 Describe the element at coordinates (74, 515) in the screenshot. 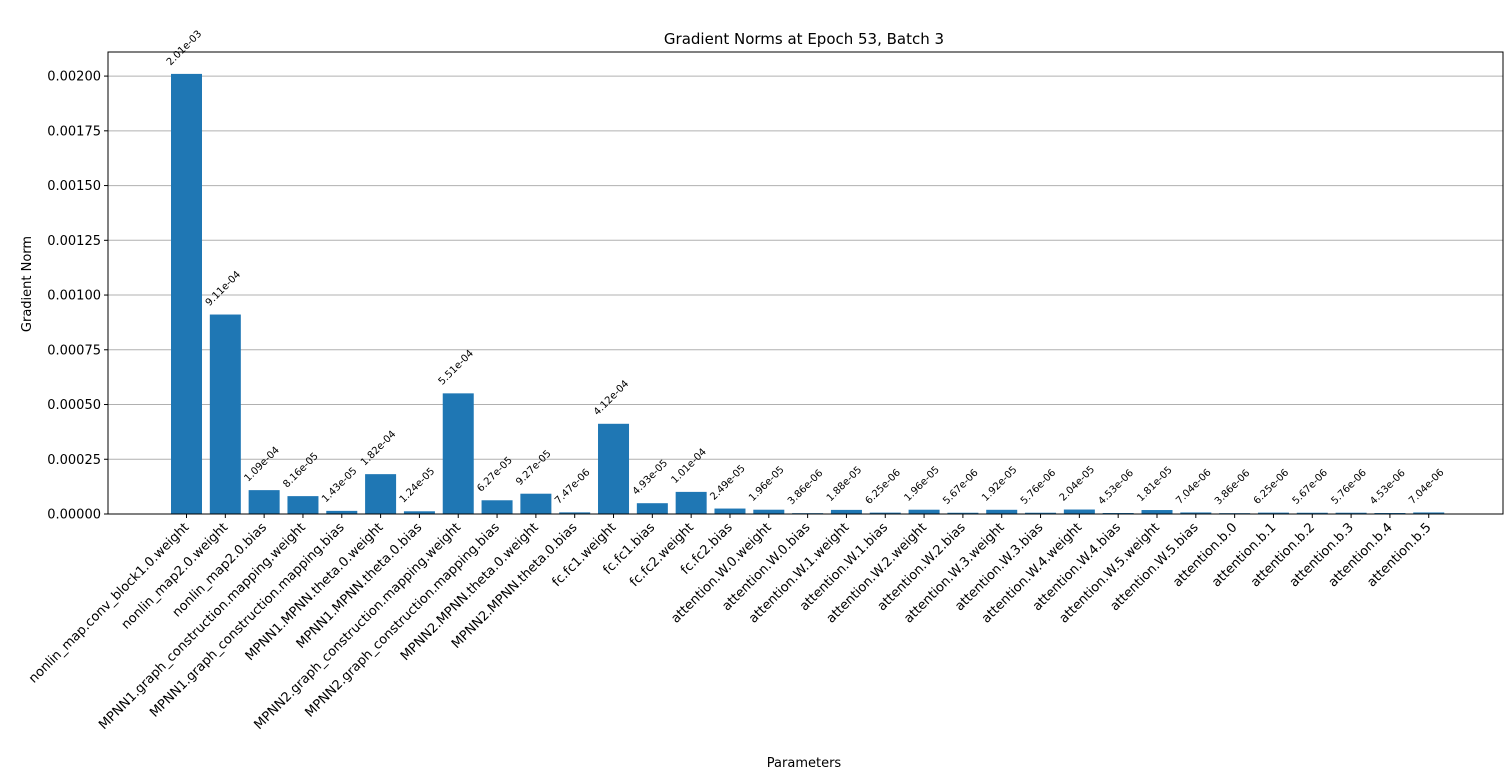

I see `y-tick-label: 0.00000` at that location.